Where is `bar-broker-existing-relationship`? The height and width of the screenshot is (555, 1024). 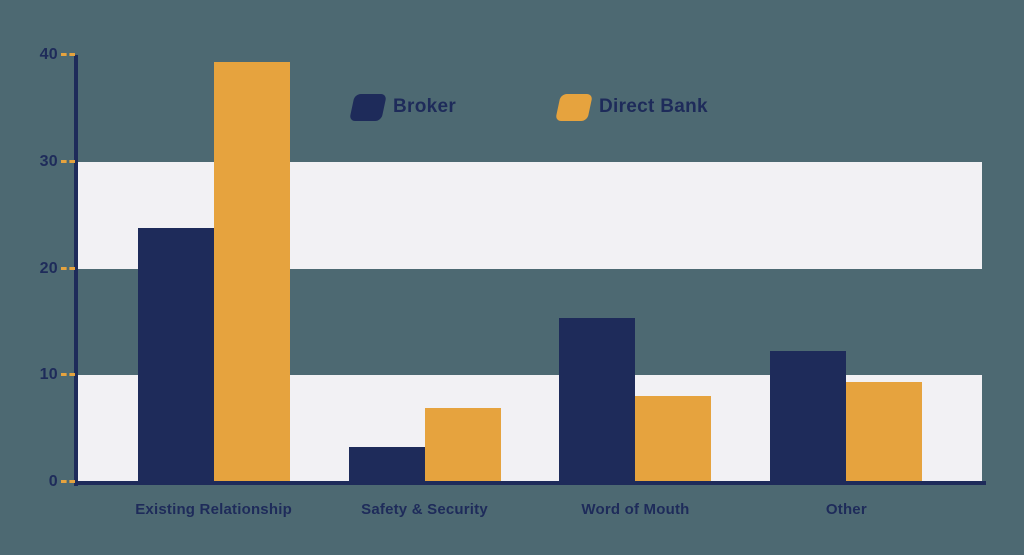
bar-broker-existing-relationship is located at coordinates (175, 354).